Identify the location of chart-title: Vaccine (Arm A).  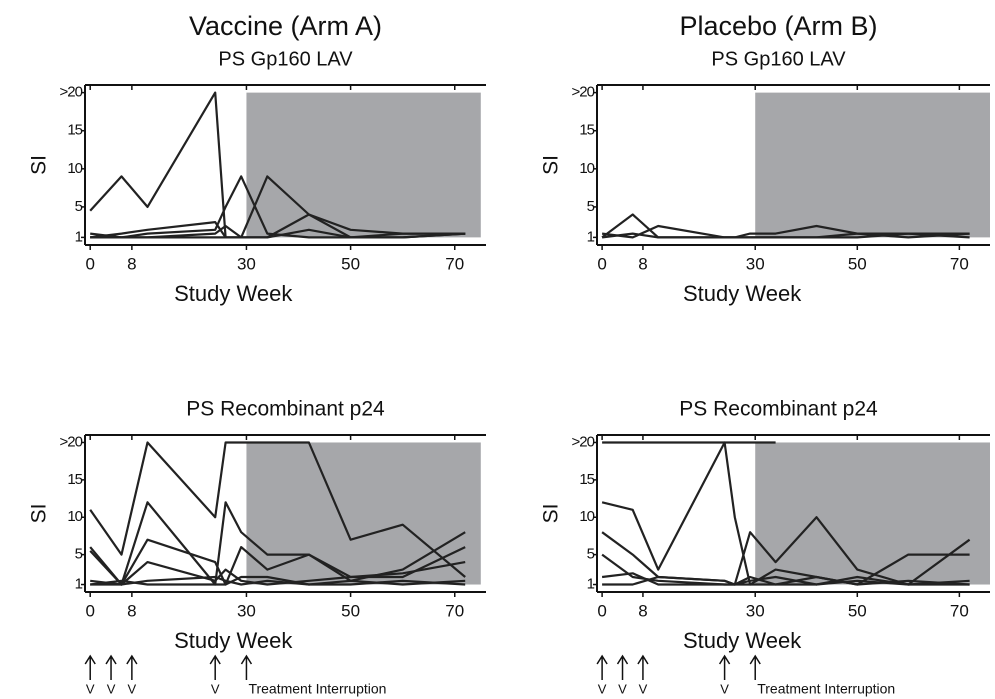
(285, 26).